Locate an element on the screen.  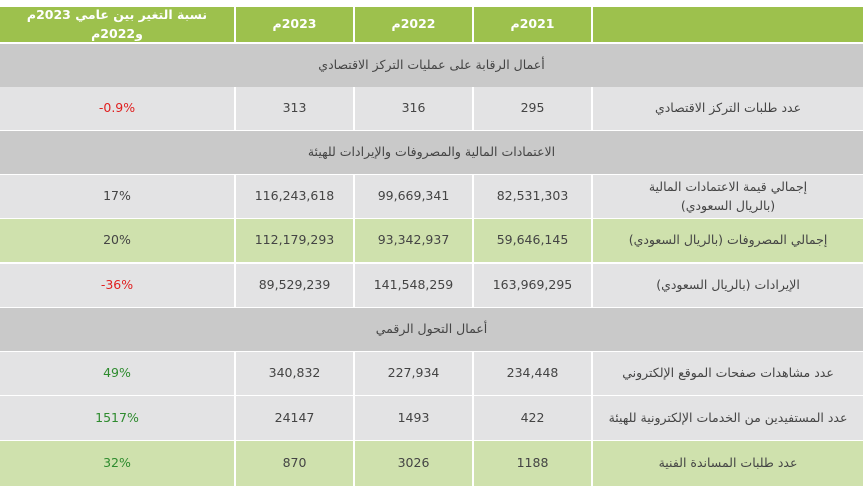
section-row: أعمال التحول الرقمي is located at coordinates (431, 329).